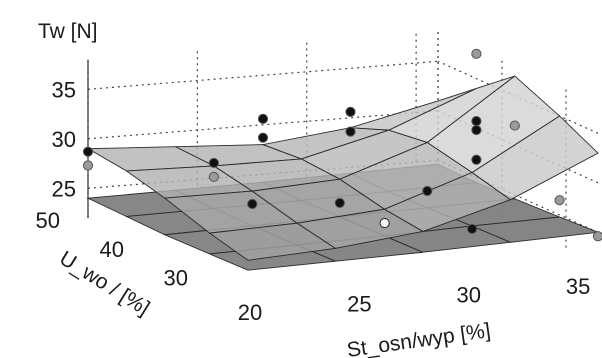  Describe the element at coordinates (359, 303) in the screenshot. I see `x-tick-label: 25` at that location.